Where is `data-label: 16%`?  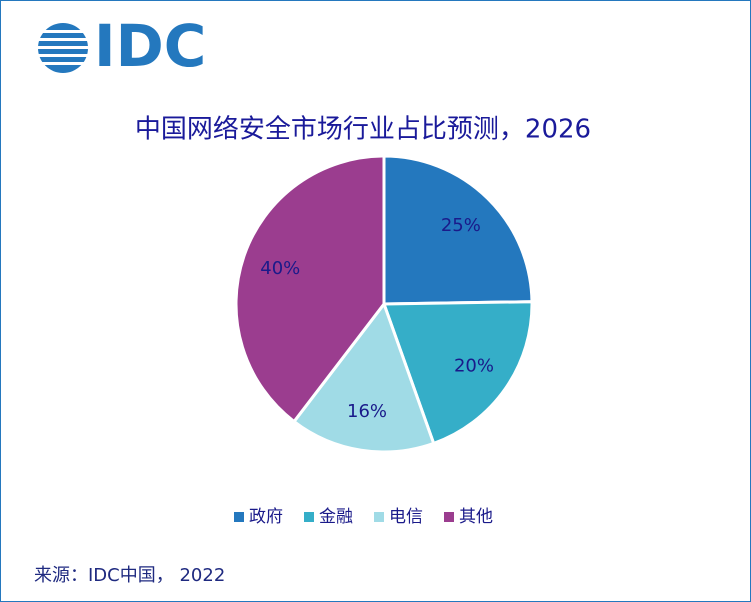 data-label: 16% is located at coordinates (367, 411).